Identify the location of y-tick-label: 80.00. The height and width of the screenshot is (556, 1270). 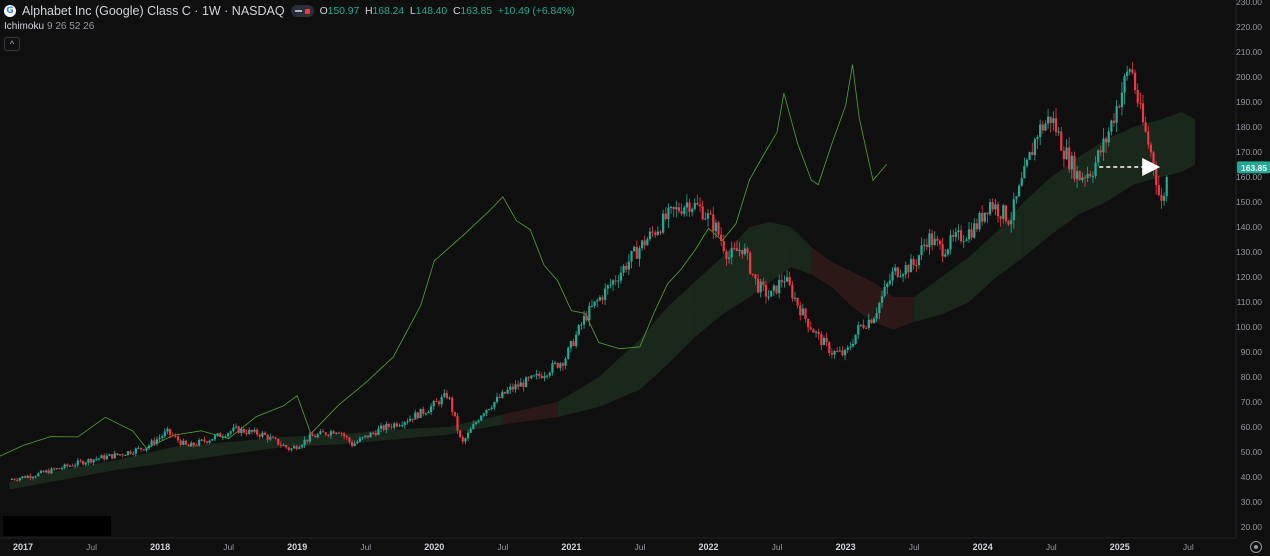
(1252, 377).